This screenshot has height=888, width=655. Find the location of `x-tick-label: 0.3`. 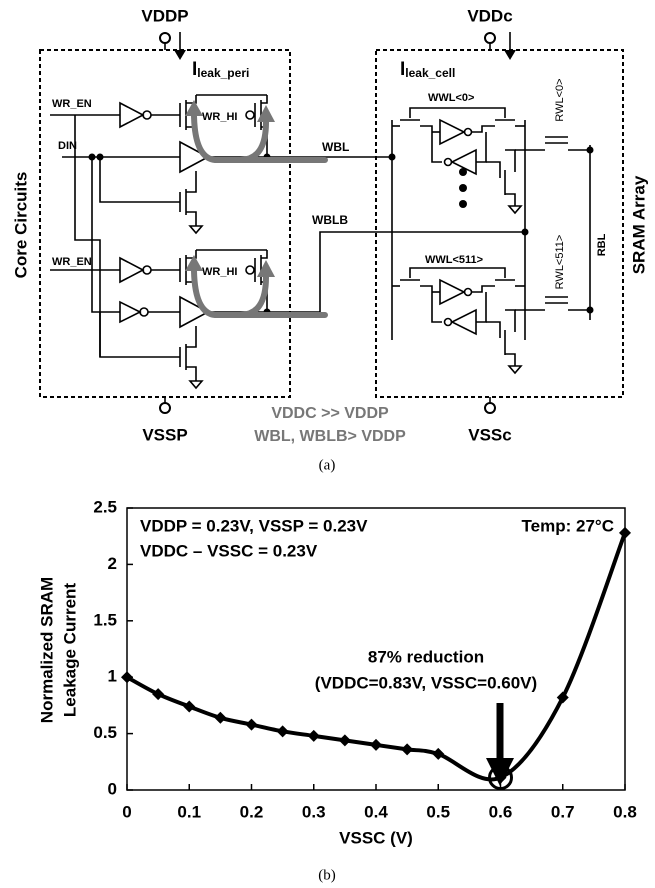

x-tick-label: 0.3 is located at coordinates (314, 811).